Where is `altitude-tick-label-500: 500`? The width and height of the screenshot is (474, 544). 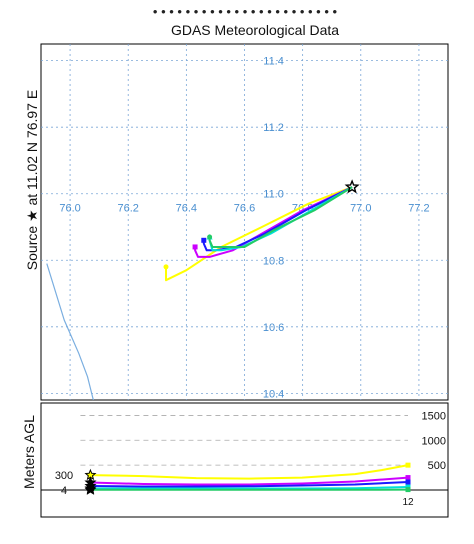 altitude-tick-label-500: 500 is located at coordinates (437, 466).